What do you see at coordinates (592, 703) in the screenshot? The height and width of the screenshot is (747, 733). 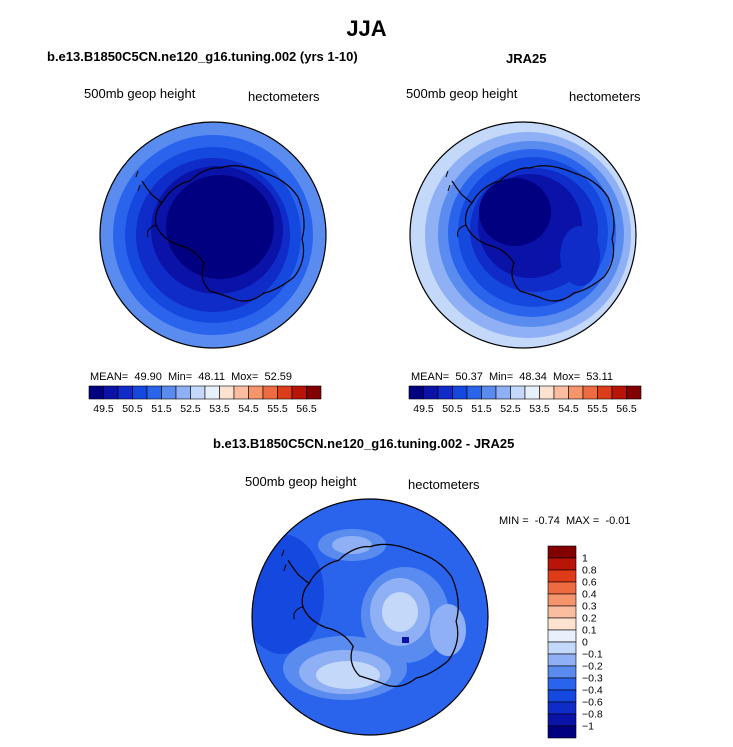 I see `panel3-colorbar-tick-label: −0.6` at bounding box center [592, 703].